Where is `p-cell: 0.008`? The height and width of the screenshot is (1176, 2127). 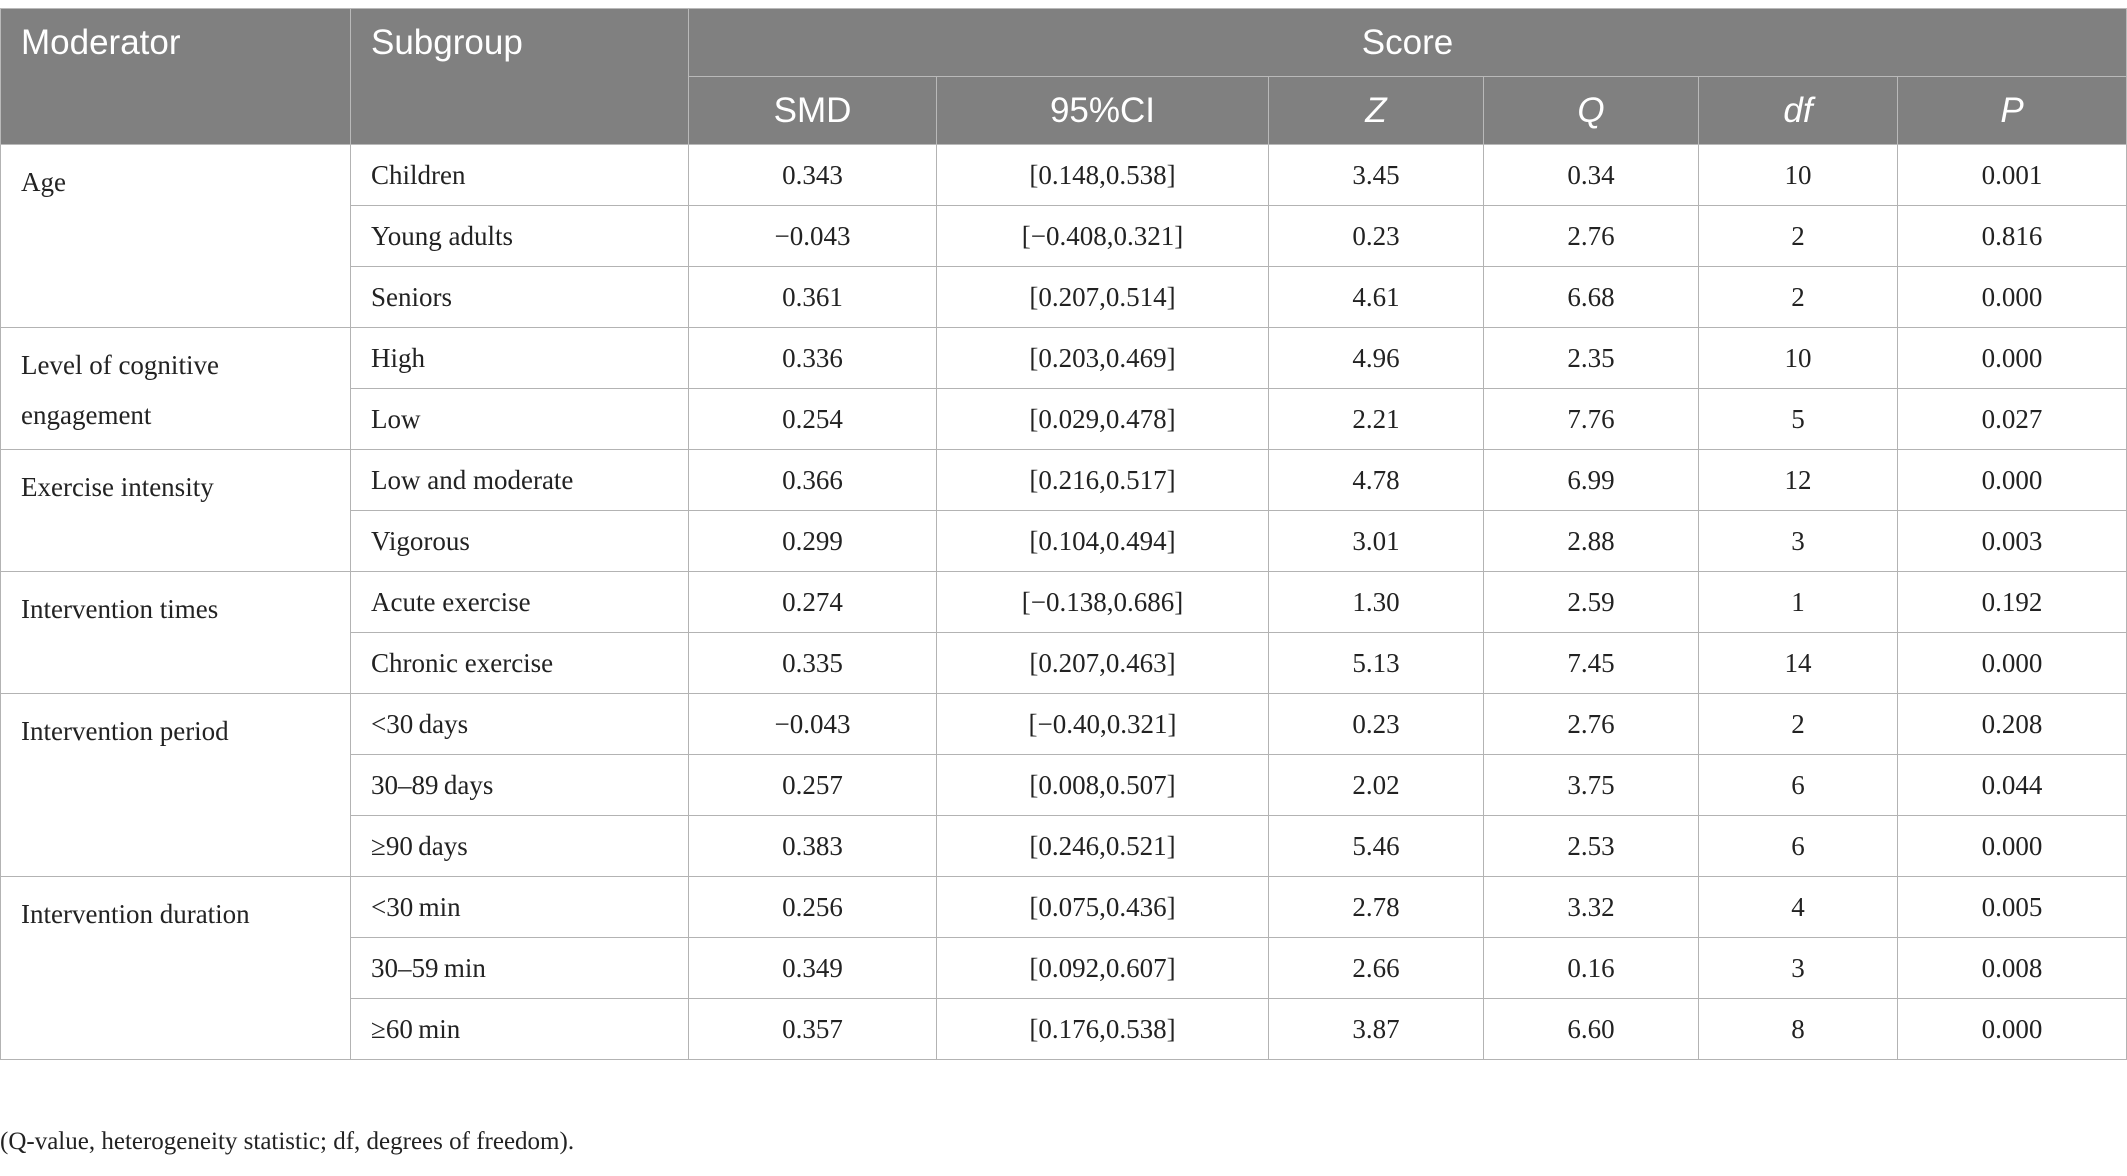 p-cell: 0.008 is located at coordinates (2012, 968).